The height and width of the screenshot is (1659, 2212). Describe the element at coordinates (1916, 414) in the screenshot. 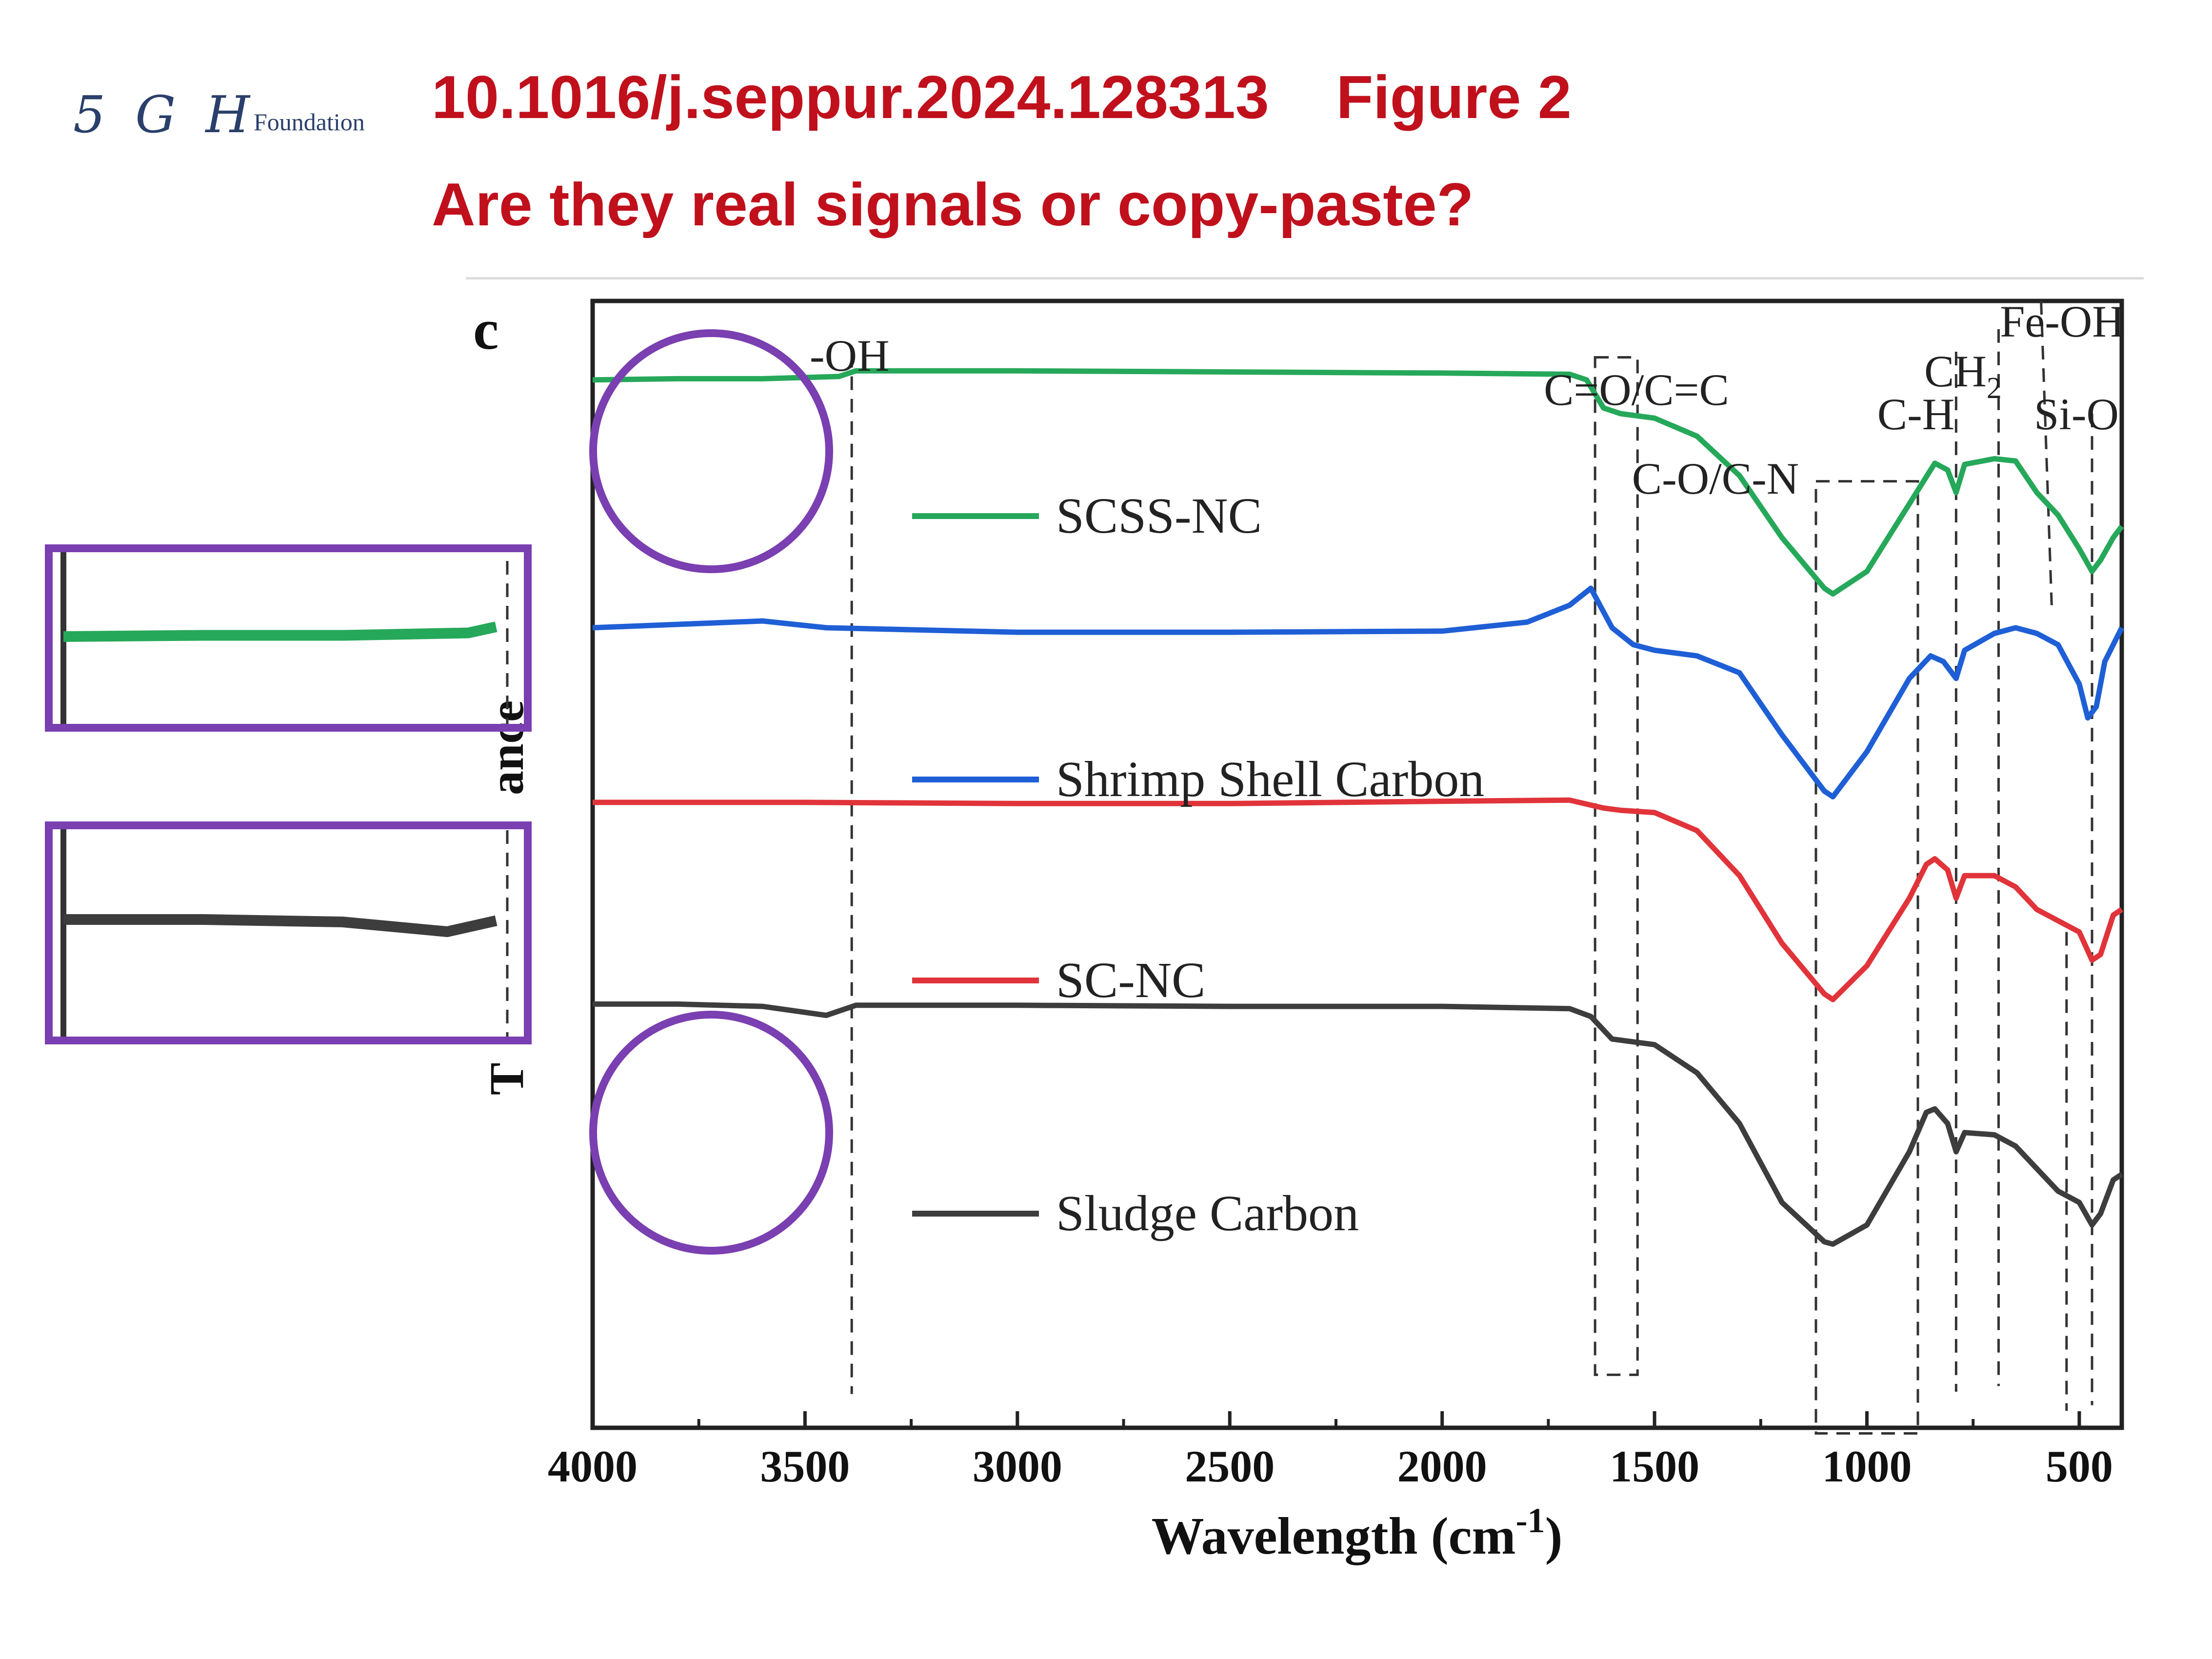

I see `peak-annotation: C-H` at that location.